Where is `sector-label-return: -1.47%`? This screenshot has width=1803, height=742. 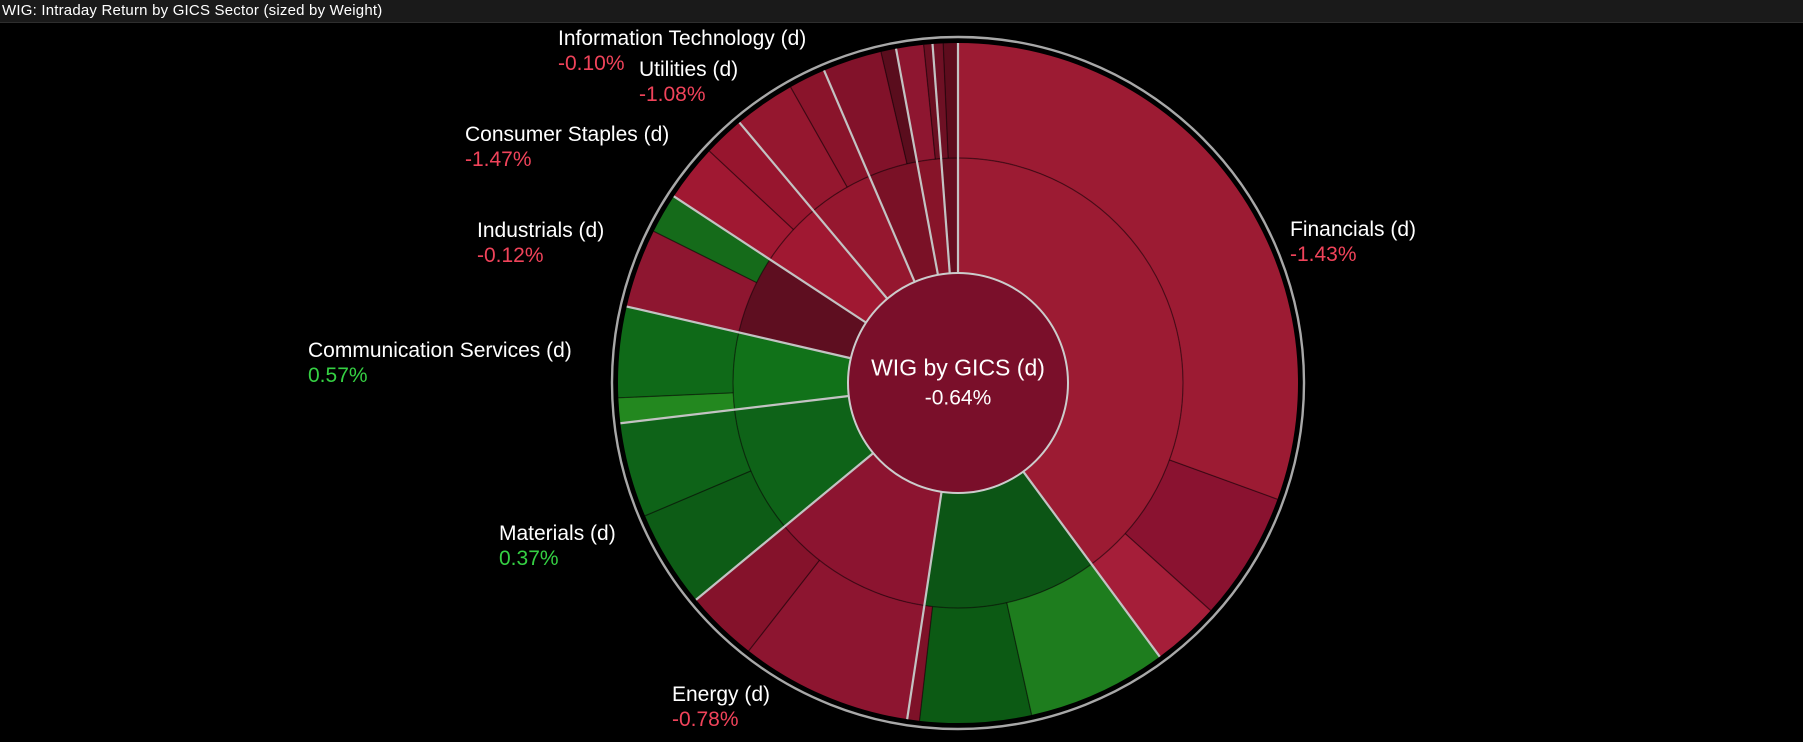 sector-label-return: -1.47% is located at coordinates (498, 159).